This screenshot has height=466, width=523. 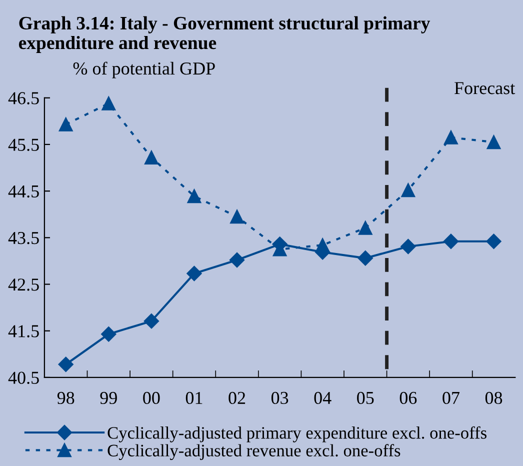 I want to click on chart-title: Graph 3.14: Italy - Government structural primary expenditure and revenue, so click(x=224, y=34).